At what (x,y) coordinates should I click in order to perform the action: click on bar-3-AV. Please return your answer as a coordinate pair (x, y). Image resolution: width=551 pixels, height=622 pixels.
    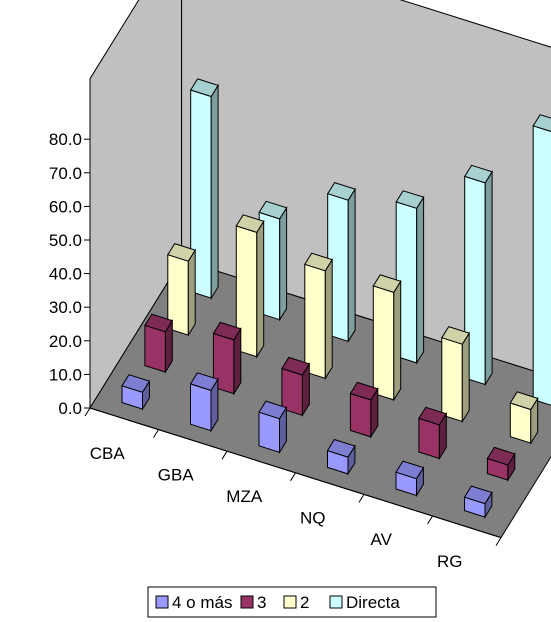
    Looking at the image, I should click on (433, 433).